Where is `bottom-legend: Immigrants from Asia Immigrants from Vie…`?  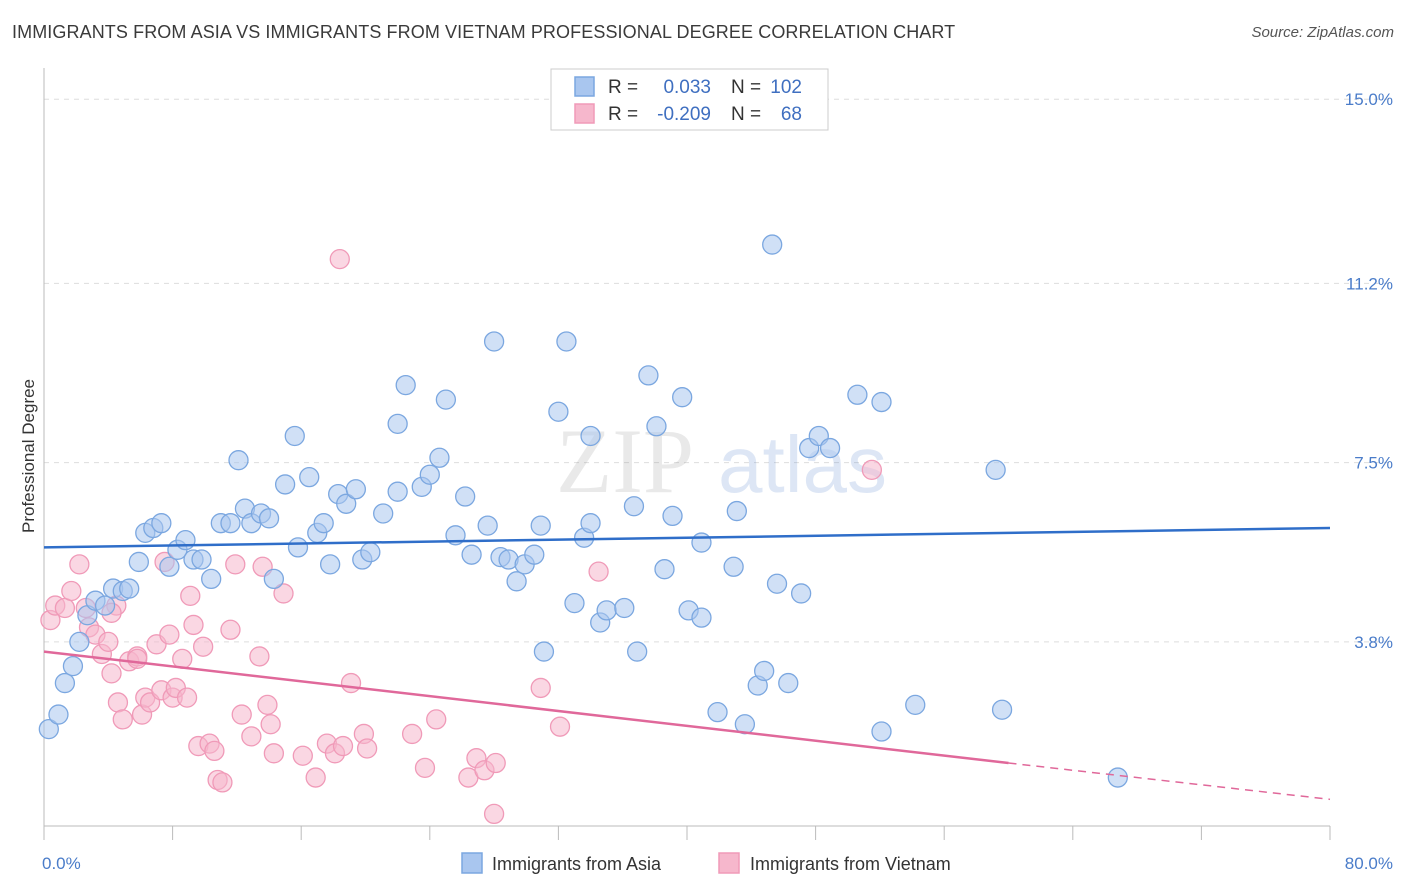
bottom-legend: Immigrants from Asia Immigrants from Vie… is located at coordinates (706, 863).